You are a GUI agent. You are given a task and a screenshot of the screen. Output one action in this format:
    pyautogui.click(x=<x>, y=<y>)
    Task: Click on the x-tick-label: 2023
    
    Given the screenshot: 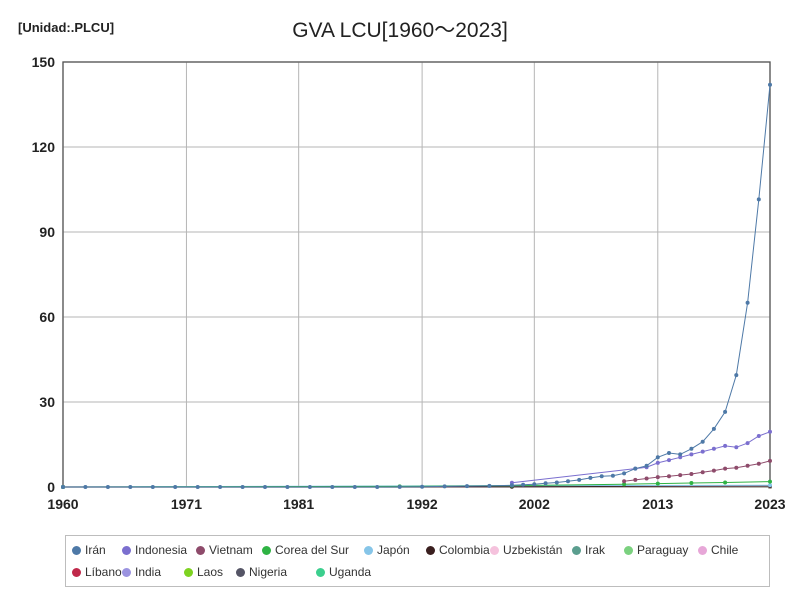 What is the action you would take?
    pyautogui.click(x=769, y=504)
    